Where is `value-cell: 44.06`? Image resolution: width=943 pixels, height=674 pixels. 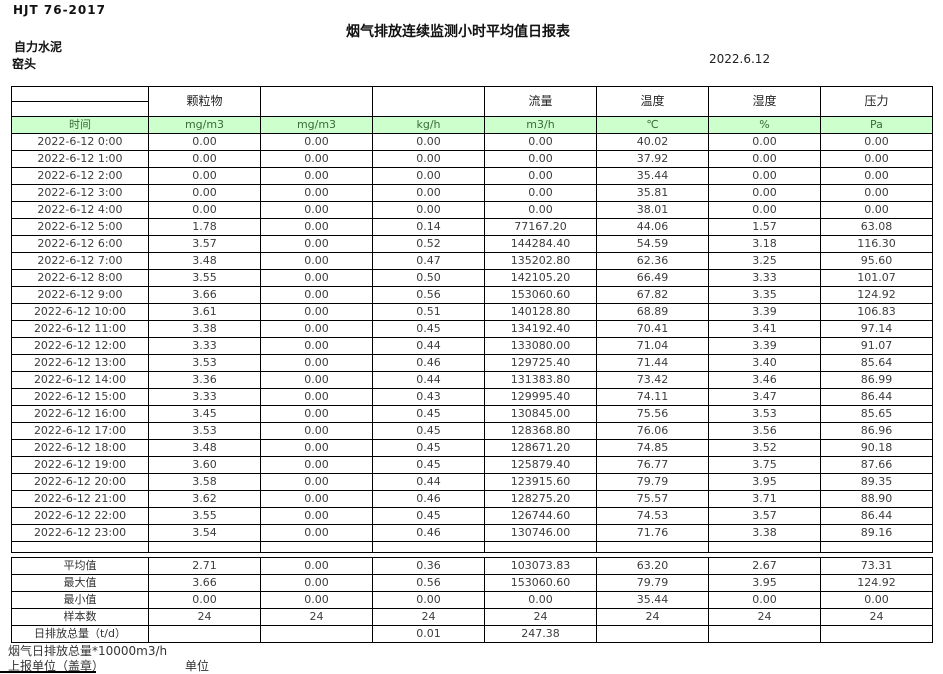
value-cell: 44.06 is located at coordinates (652, 227).